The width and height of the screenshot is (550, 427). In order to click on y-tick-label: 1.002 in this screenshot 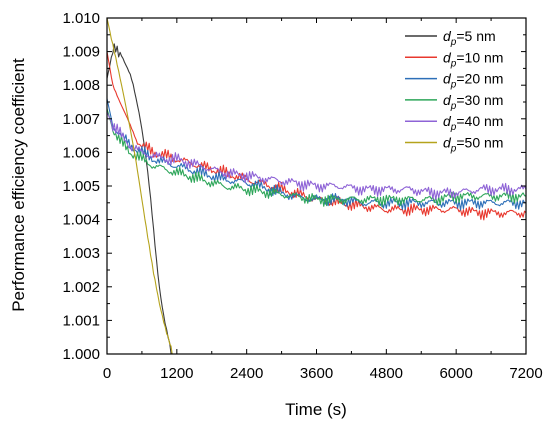, I will do `click(81, 287)`.